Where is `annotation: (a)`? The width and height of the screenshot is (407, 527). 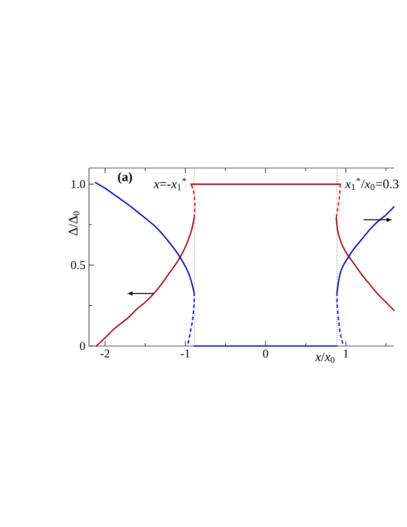 annotation: (a) is located at coordinates (125, 178).